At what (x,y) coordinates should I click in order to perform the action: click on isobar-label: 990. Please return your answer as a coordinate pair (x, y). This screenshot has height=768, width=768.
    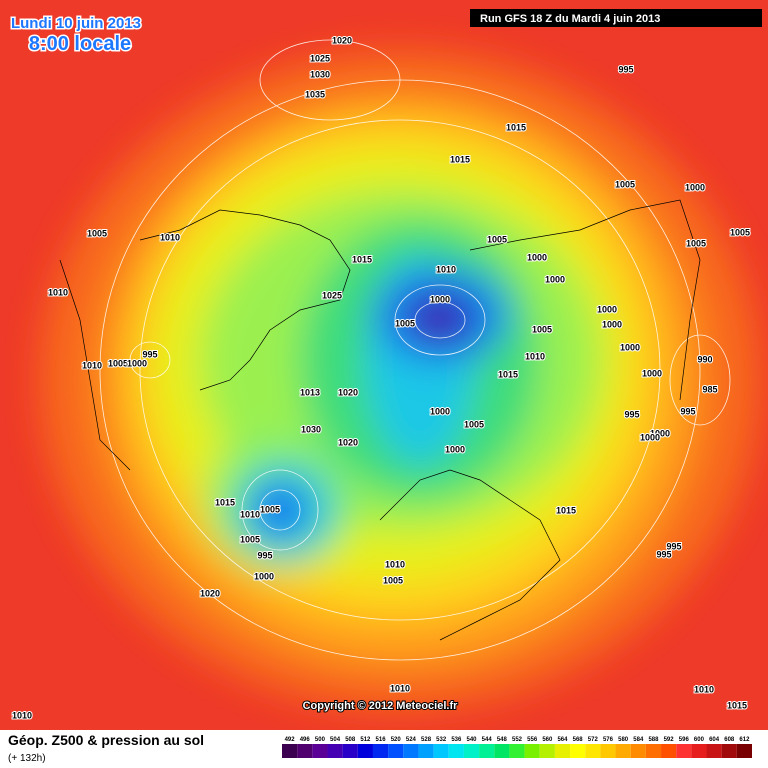
    Looking at the image, I should click on (704, 359).